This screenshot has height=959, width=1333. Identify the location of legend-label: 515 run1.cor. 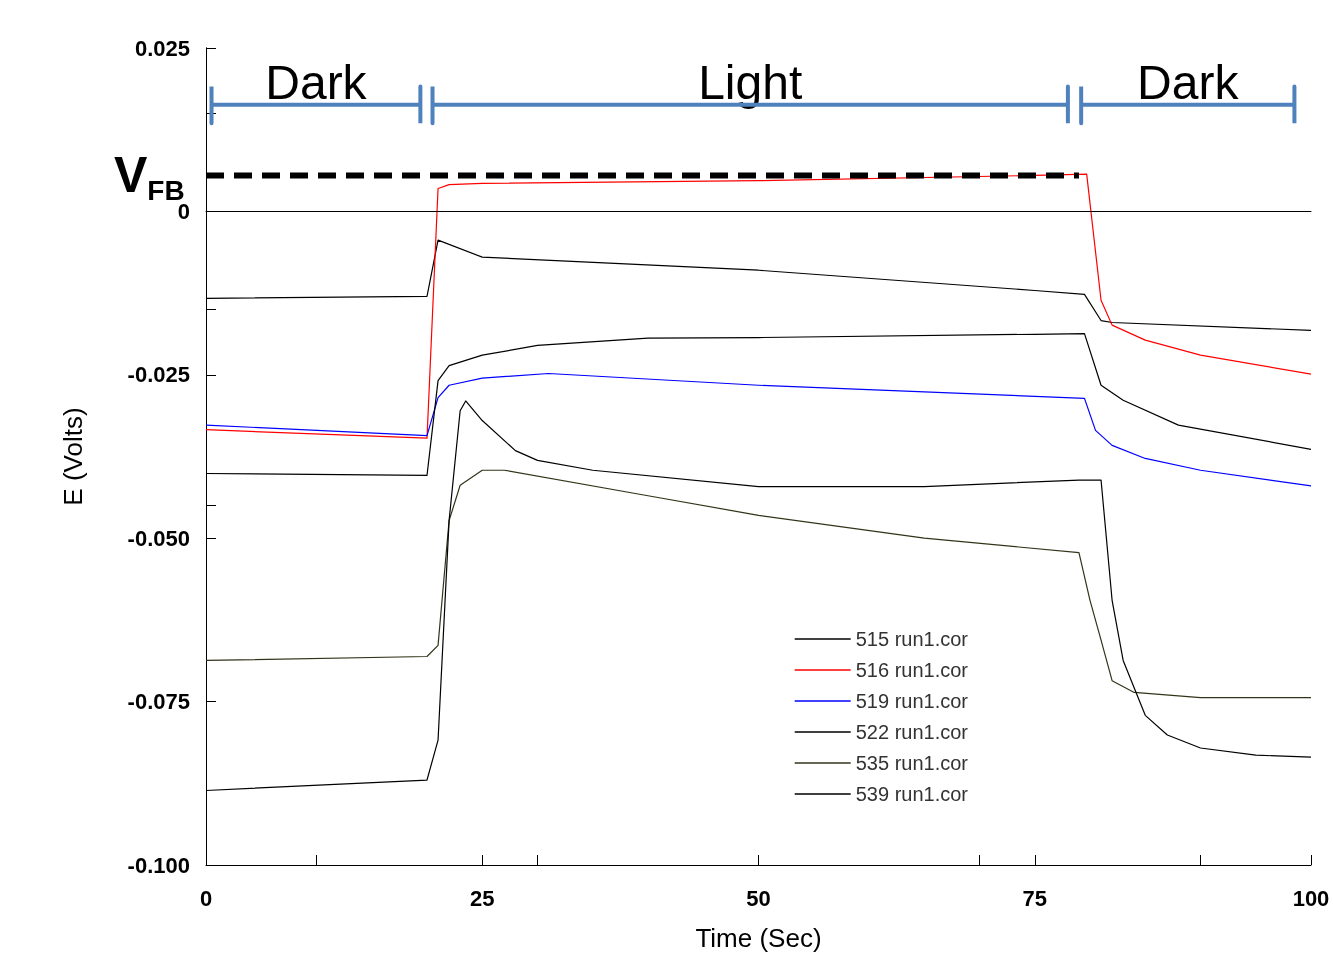
(912, 639).